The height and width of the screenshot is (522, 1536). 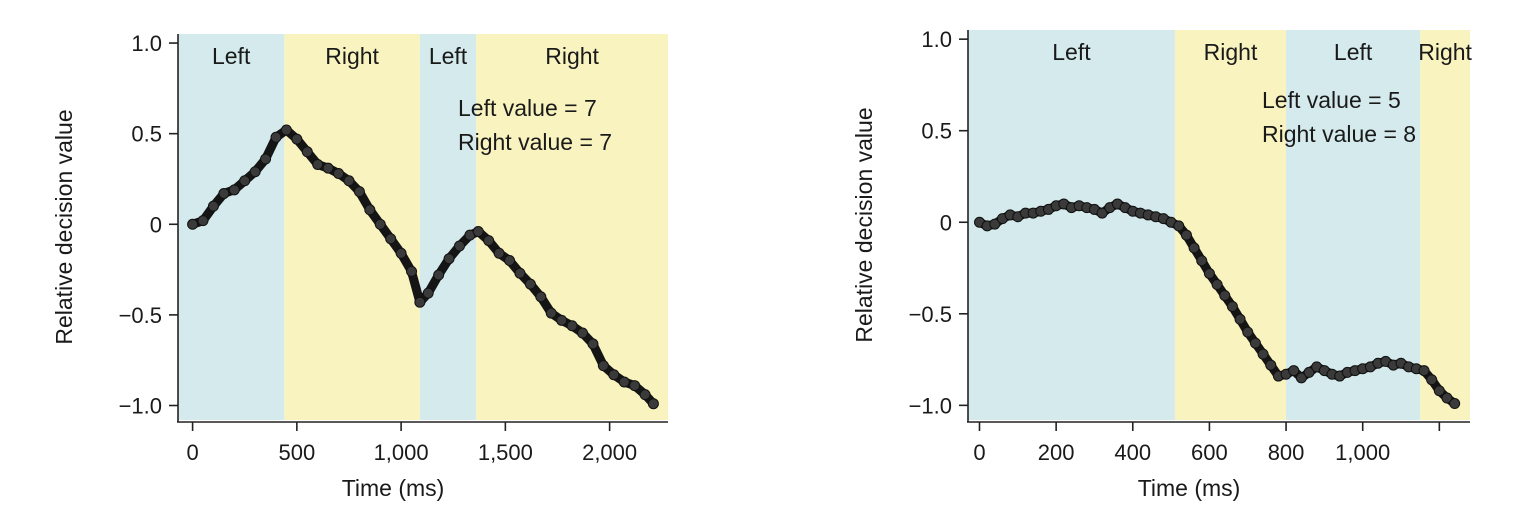 I want to click on x-tick-label: 2,000, so click(x=609, y=452).